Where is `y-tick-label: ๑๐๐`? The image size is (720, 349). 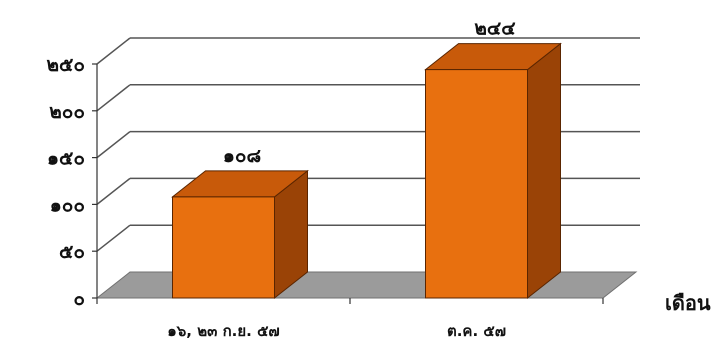 y-tick-label: ๑๐๐ is located at coordinates (67, 205).